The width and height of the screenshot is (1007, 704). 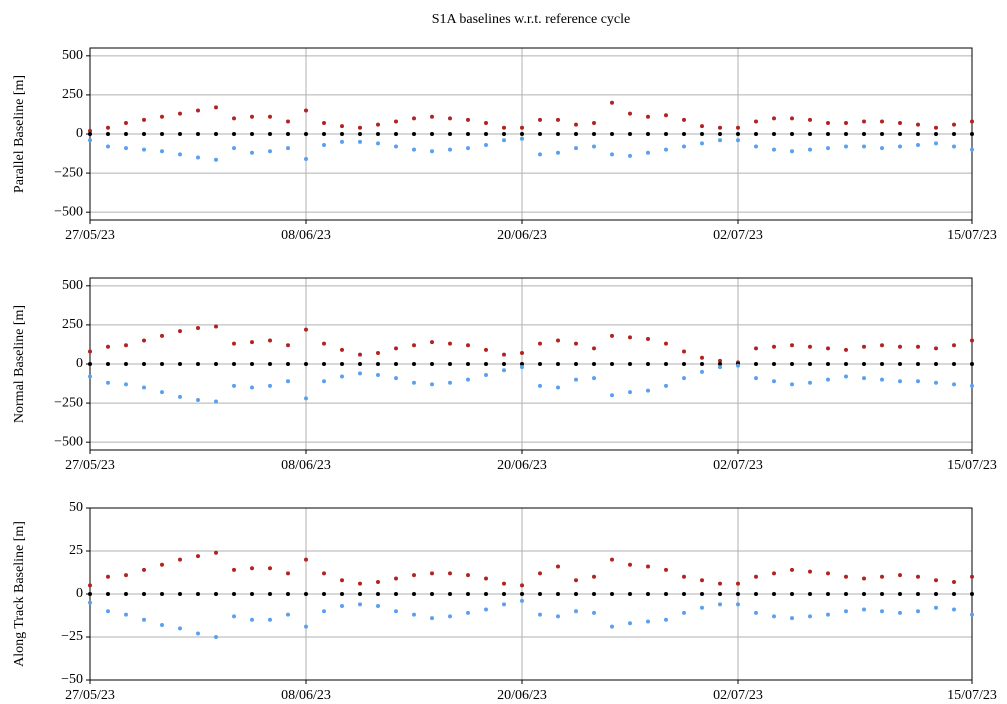 I want to click on x-tick-label: 20/06/23, so click(x=522, y=465).